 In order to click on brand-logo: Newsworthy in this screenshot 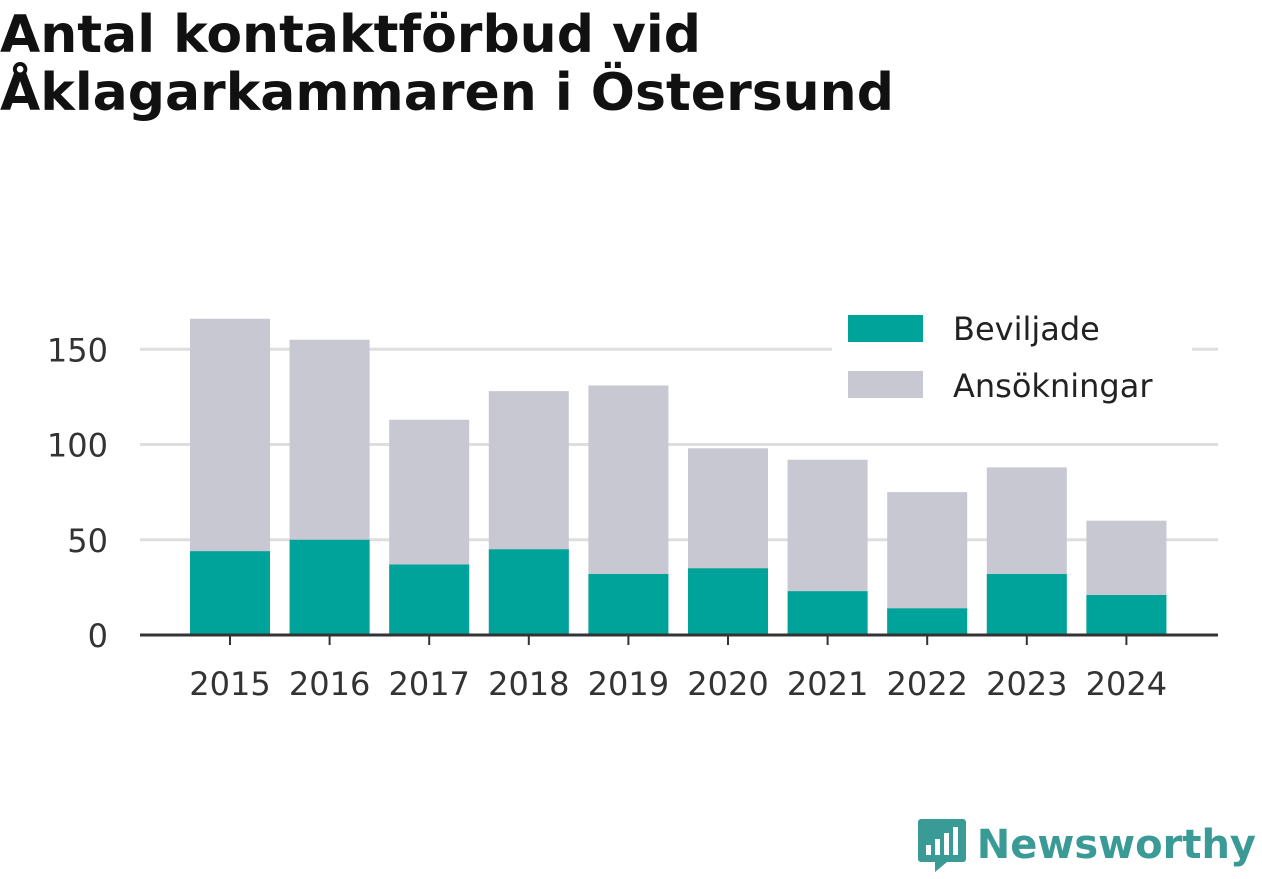, I will do `click(1086, 845)`.